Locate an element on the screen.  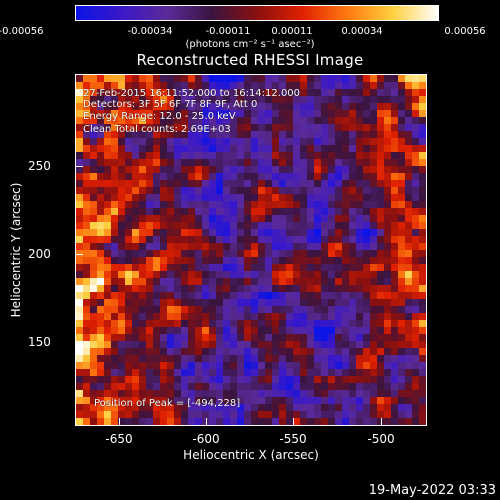
colorbar-units: (photons cm⁻² s⁻¹ asec⁻²) is located at coordinates (250, 44).